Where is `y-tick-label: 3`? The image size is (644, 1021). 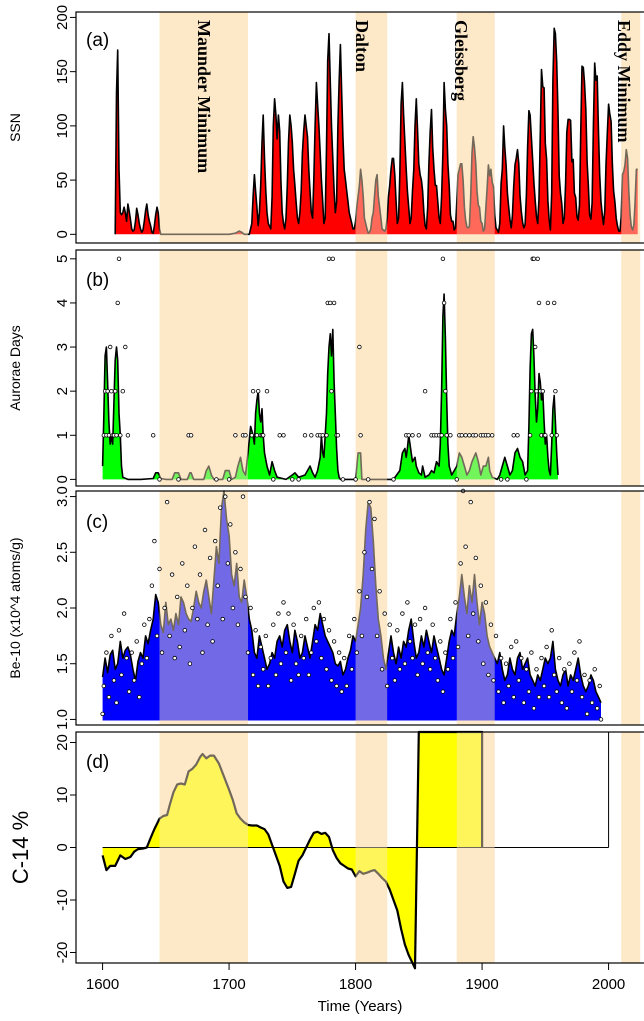
y-tick-label: 3 is located at coordinates (62, 347).